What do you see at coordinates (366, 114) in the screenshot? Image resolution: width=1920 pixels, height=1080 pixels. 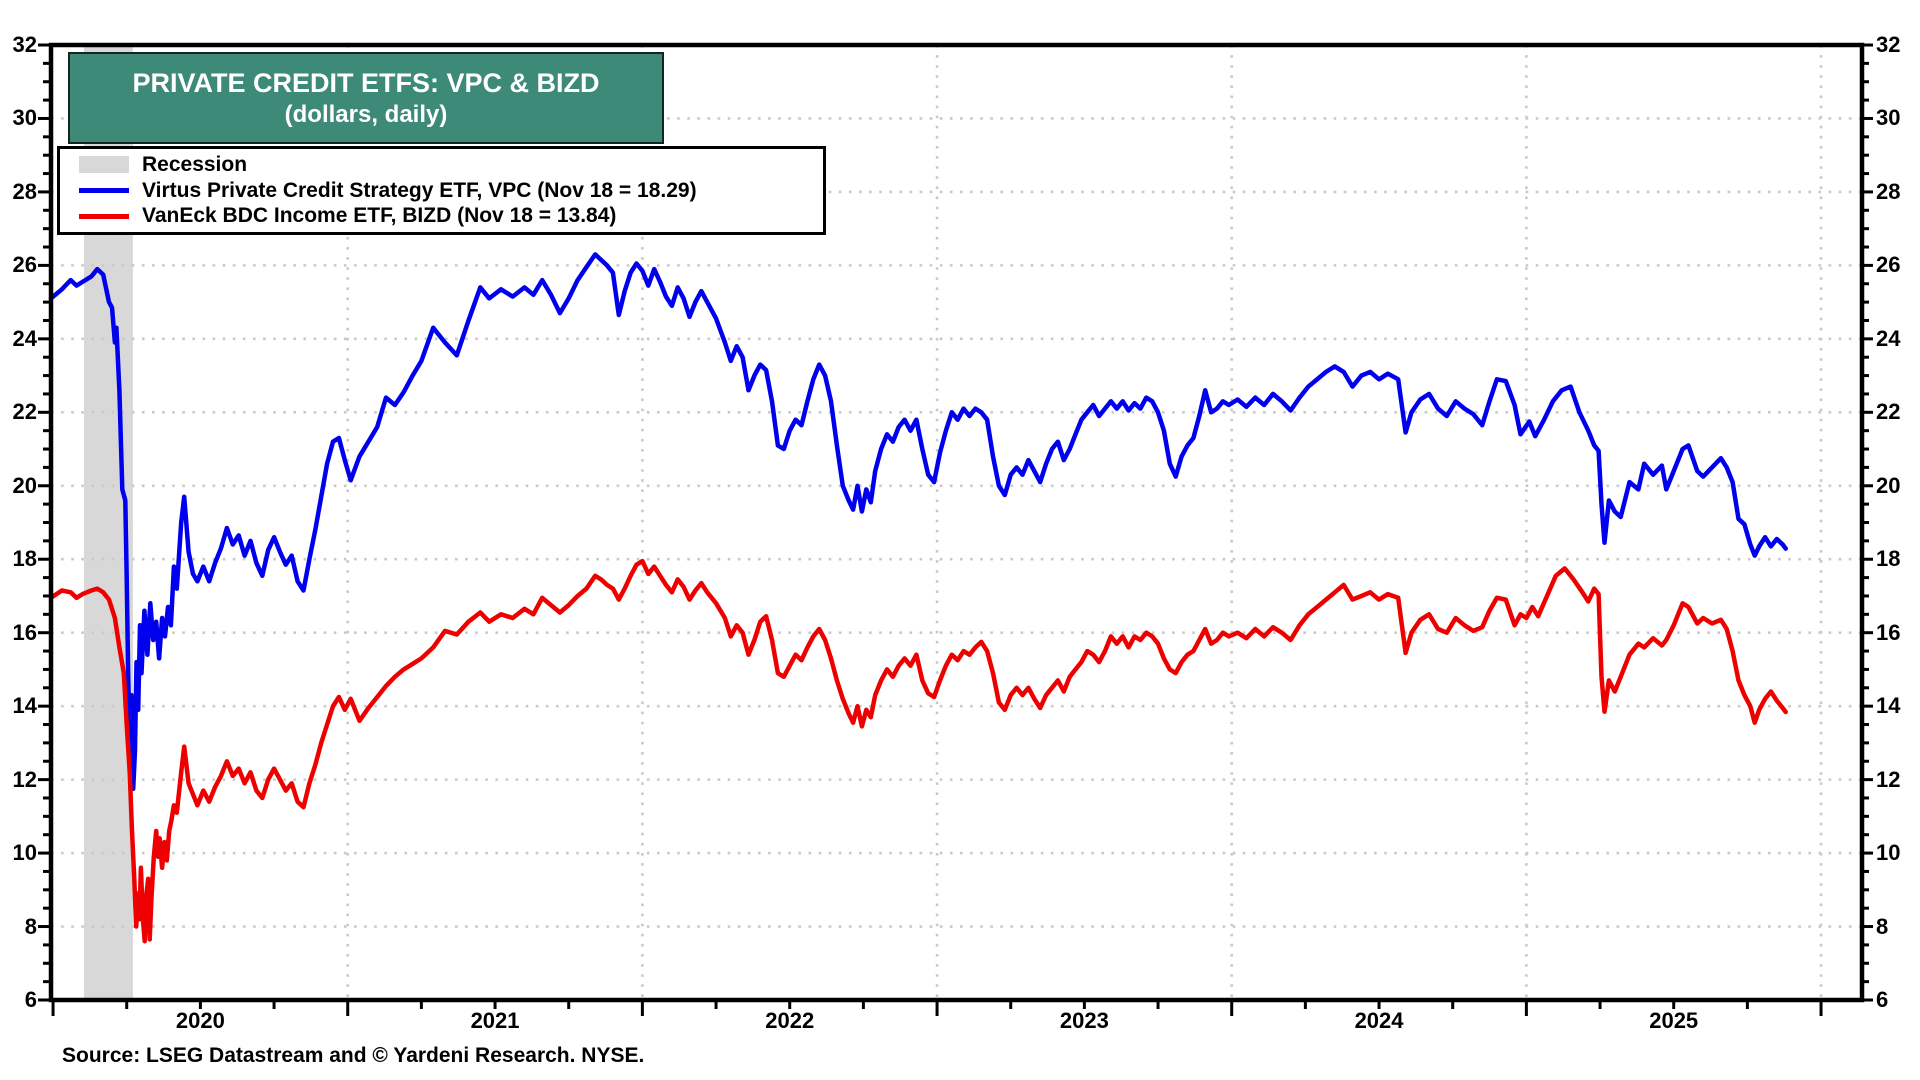 I see `chart-subtitle: (dollars, daily)` at bounding box center [366, 114].